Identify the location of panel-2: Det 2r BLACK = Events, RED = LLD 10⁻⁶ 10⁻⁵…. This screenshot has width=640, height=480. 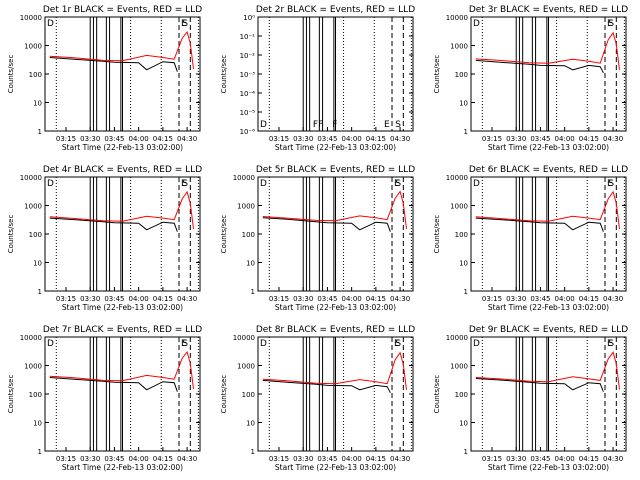
(317, 78).